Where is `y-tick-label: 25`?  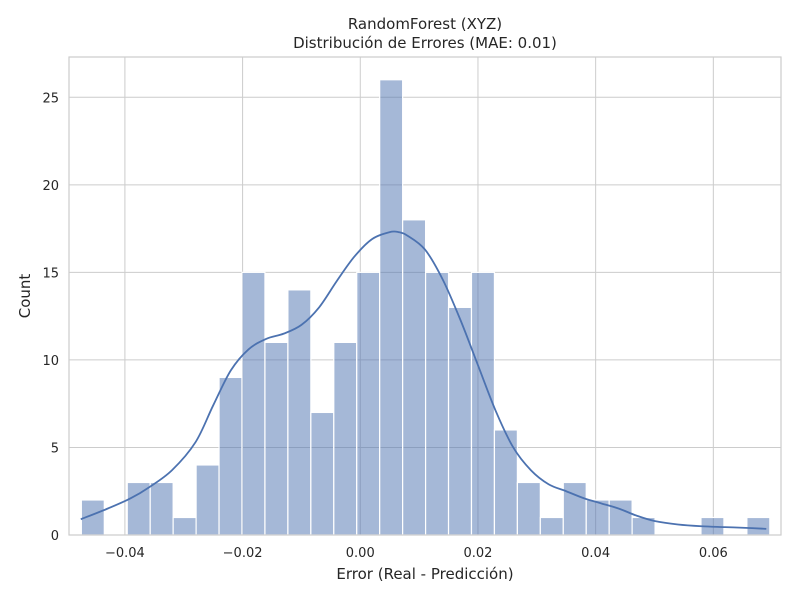 y-tick-label: 25 is located at coordinates (50, 98).